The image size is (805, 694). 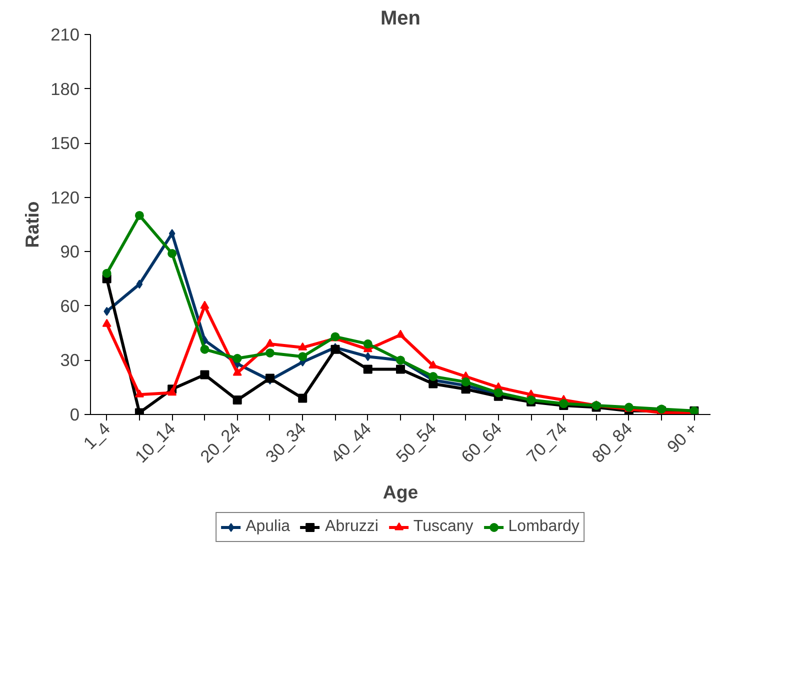 I want to click on y-tick-label: 60, so click(x=70, y=306).